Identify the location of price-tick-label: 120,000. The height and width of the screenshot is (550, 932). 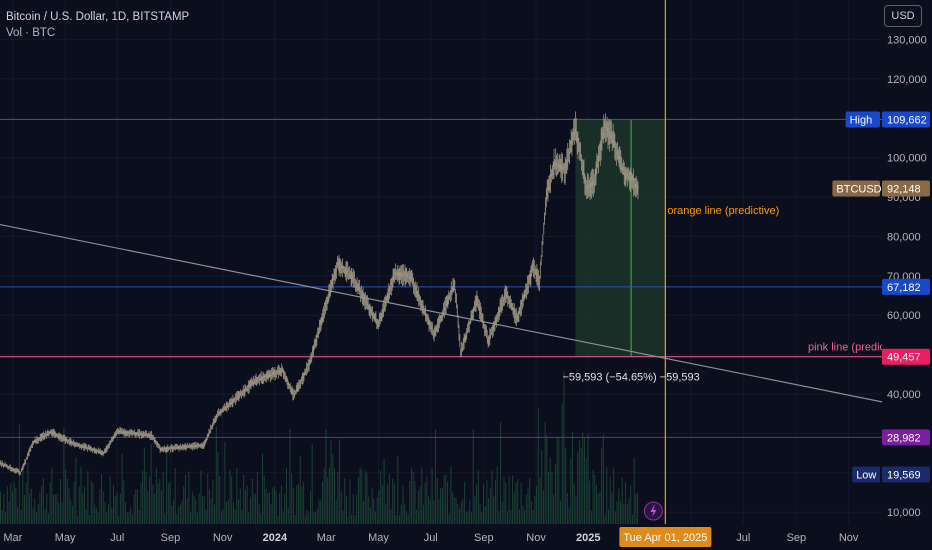
(907, 80).